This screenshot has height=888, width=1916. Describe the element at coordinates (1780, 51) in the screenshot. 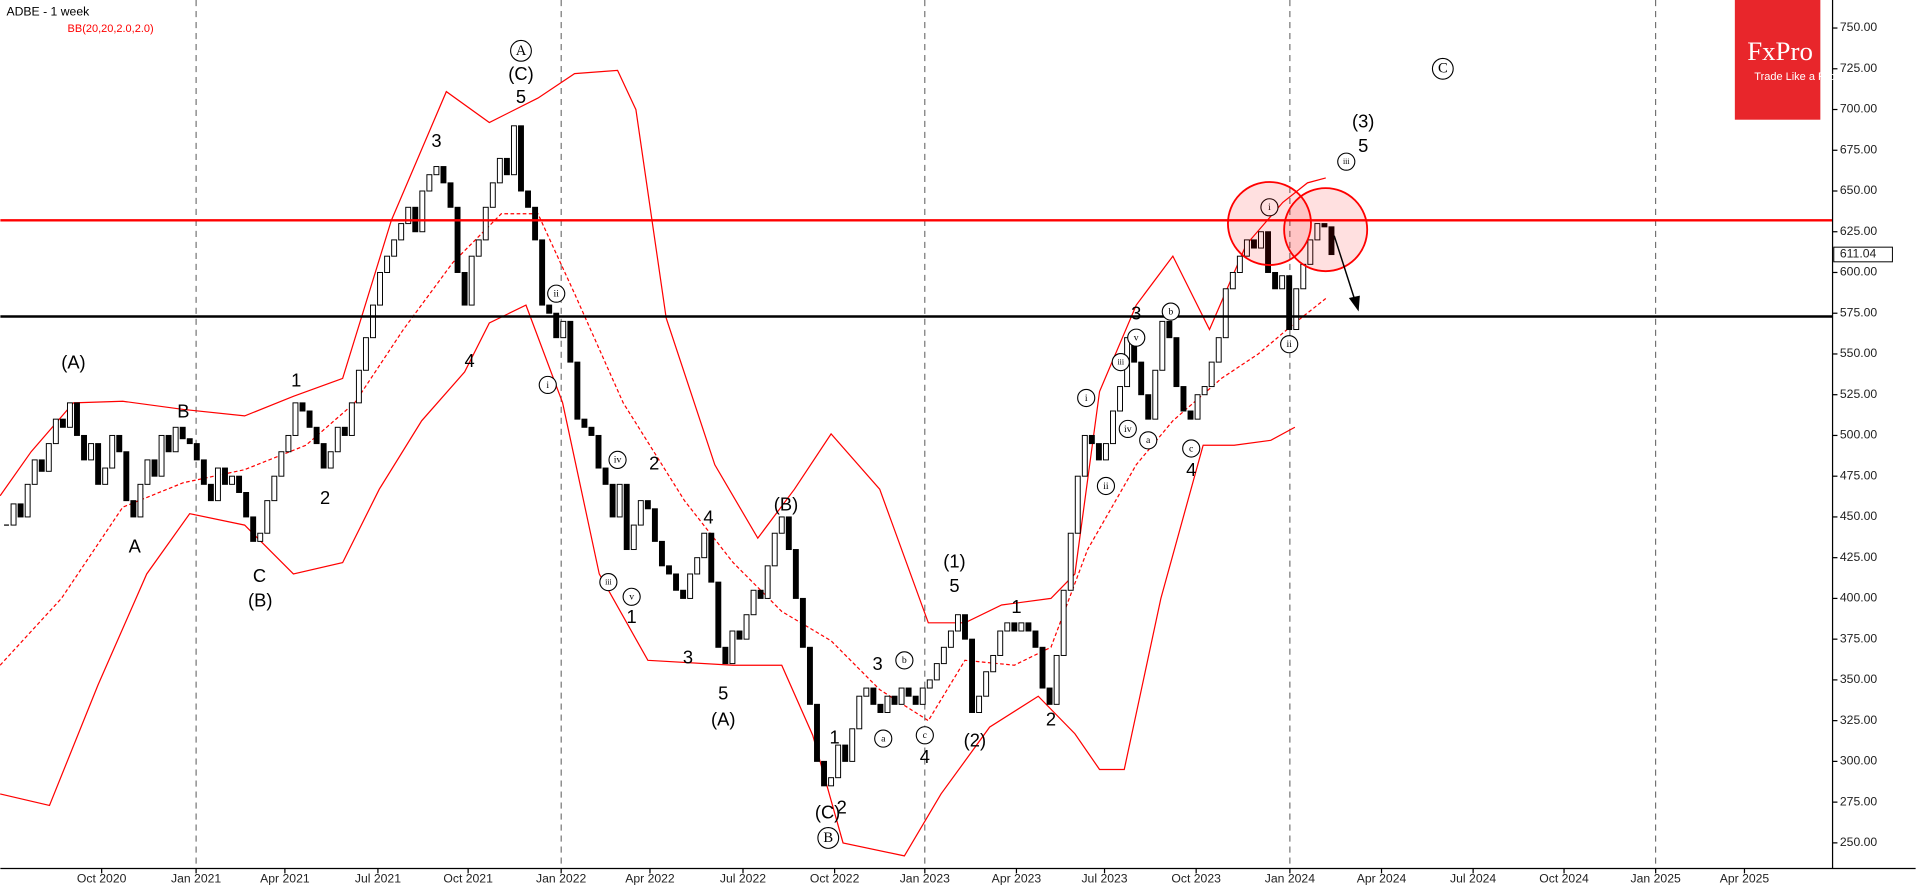

I see `logo-name: FxPro` at that location.